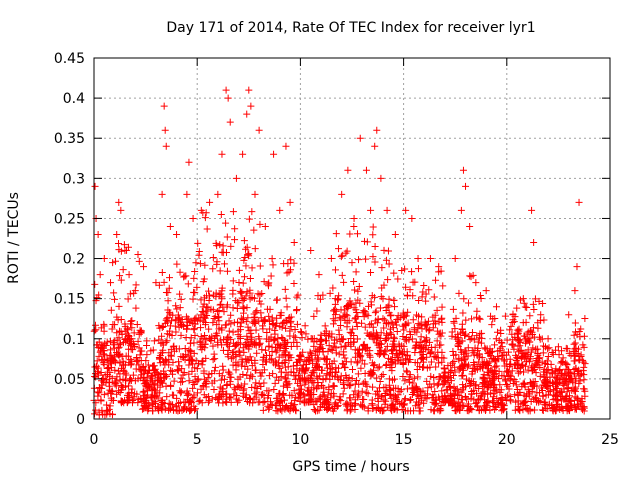 The height and width of the screenshot is (480, 640). What do you see at coordinates (69, 59) in the screenshot?
I see `y-tick-label: 0.45` at bounding box center [69, 59].